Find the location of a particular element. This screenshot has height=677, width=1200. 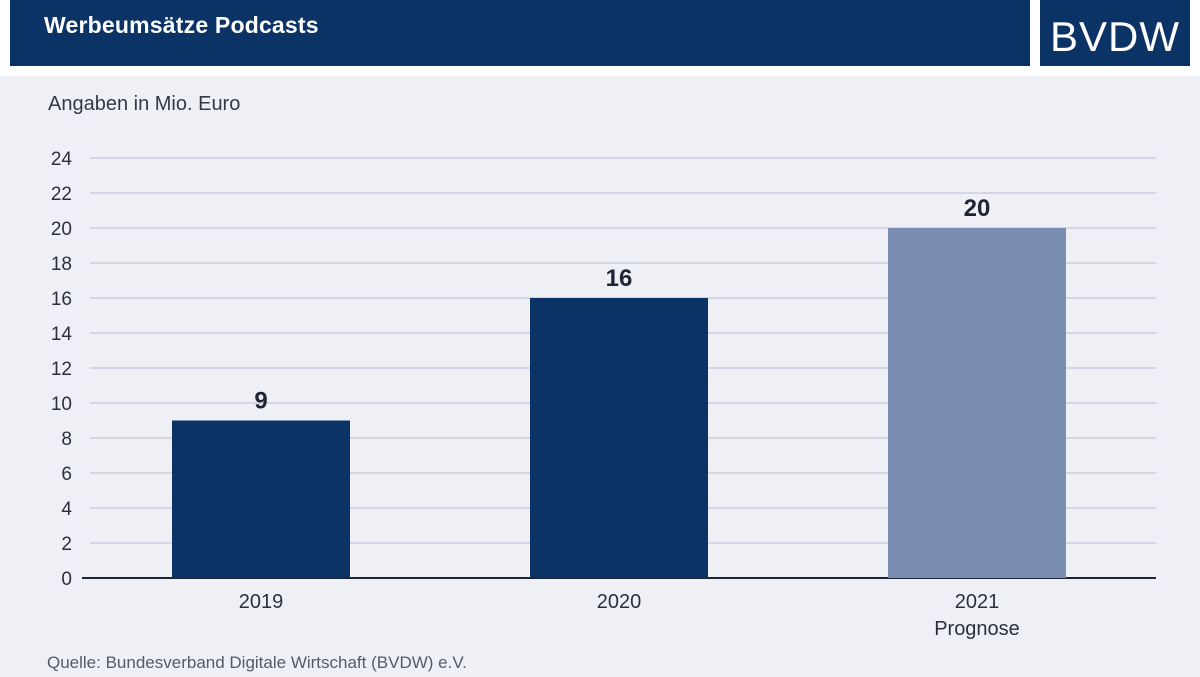

bar-value-label: 9 is located at coordinates (260, 401).